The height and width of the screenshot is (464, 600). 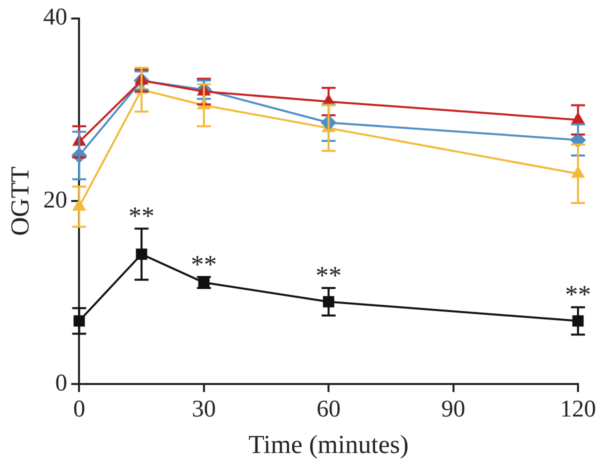 I want to click on y-tick-label: 40, so click(x=55, y=17).